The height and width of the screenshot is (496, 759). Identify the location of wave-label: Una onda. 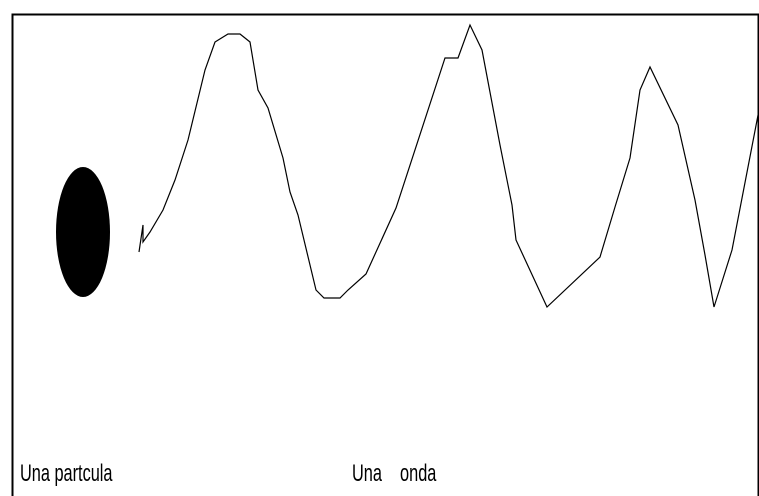
(394, 473).